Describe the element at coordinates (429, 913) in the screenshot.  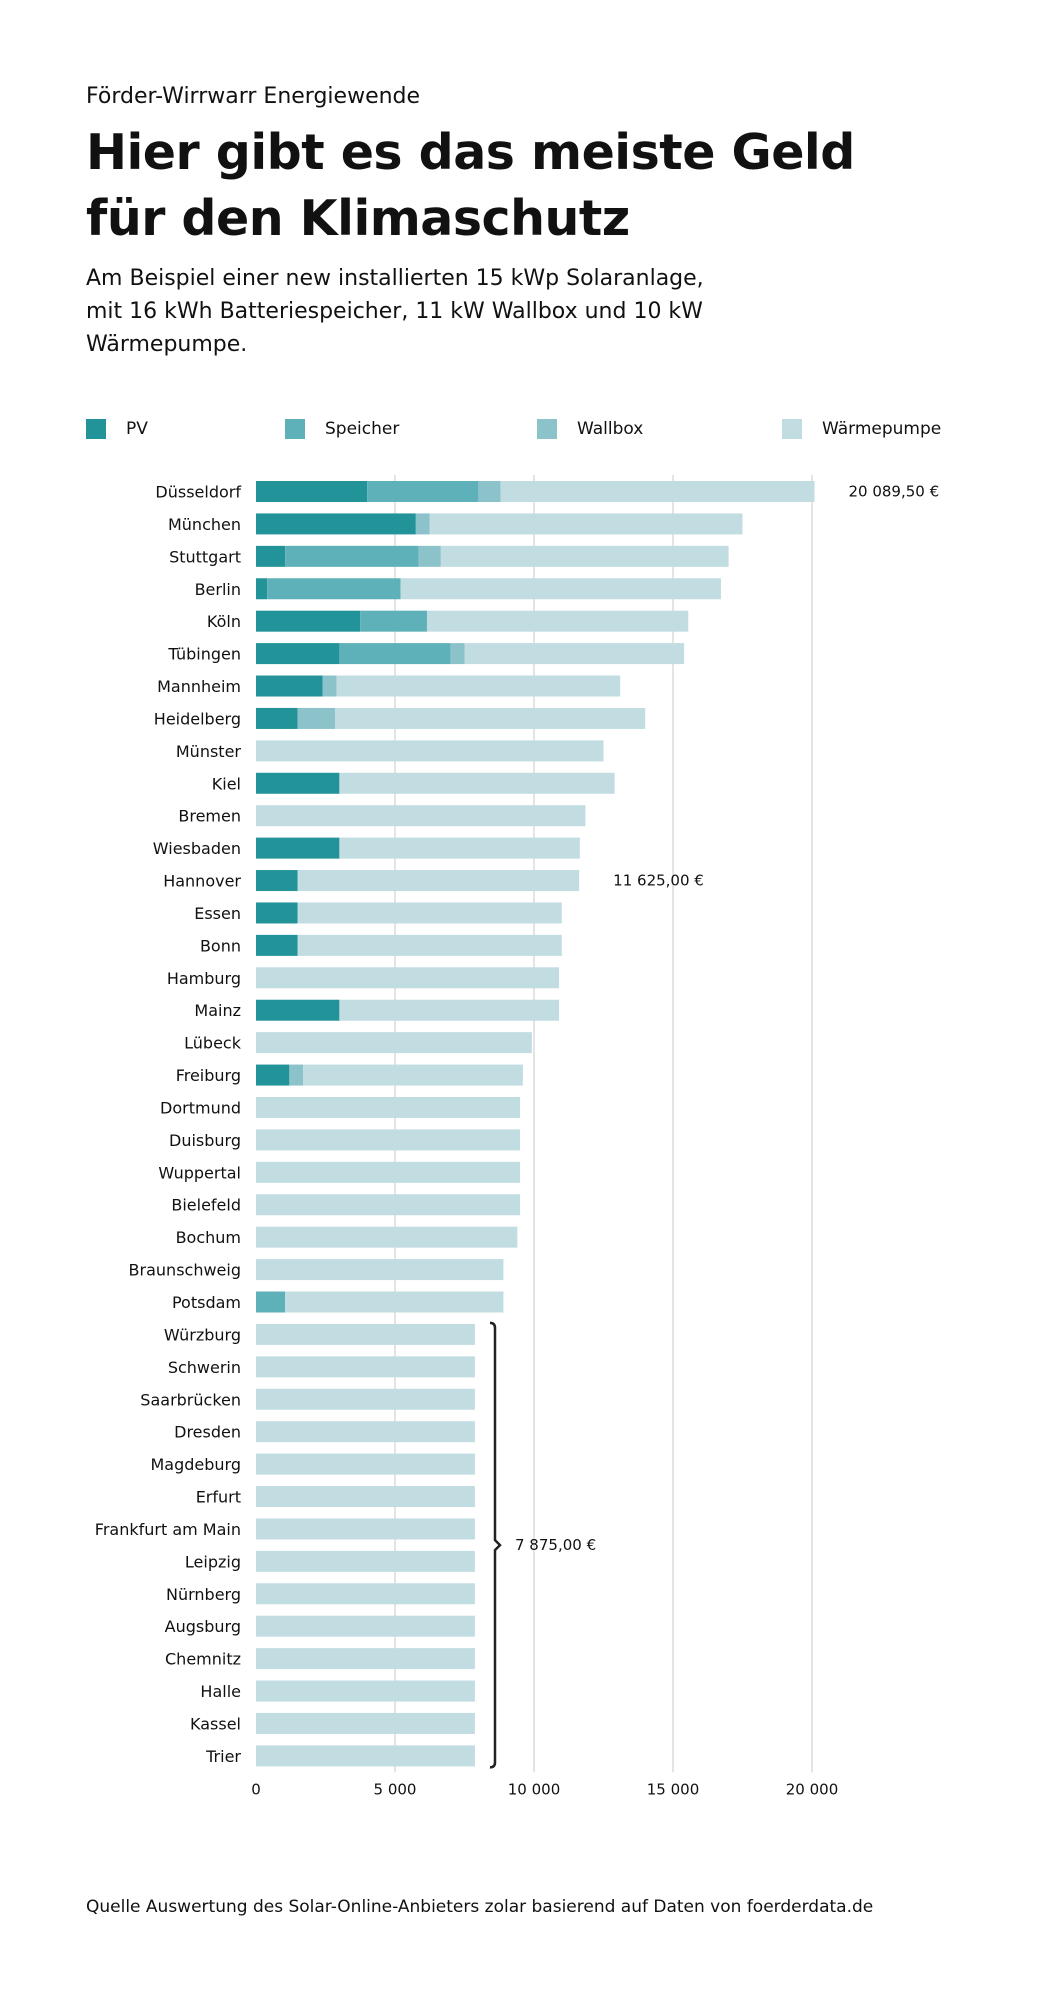
I see `bar-essen-warmepumpe` at that location.